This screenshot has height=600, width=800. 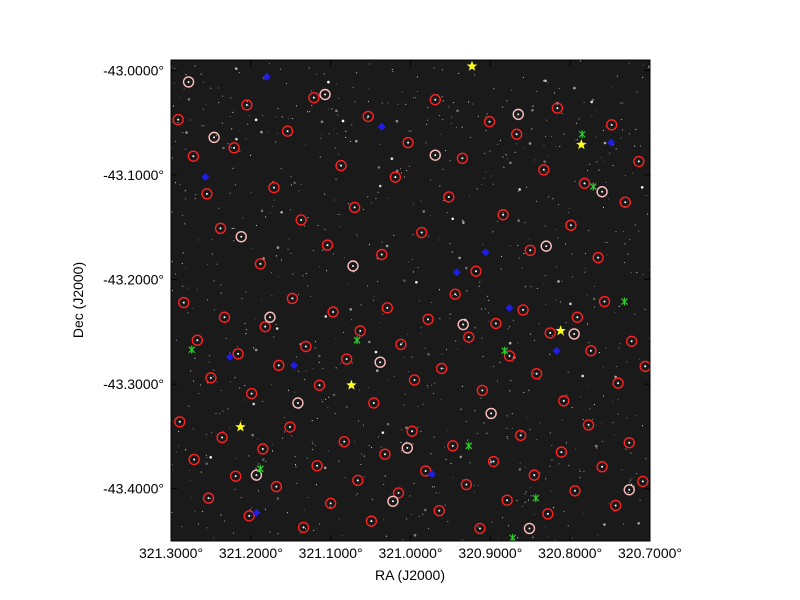 What do you see at coordinates (331, 553) in the screenshot?
I see `x-tick-label: 321.1000°` at bounding box center [331, 553].